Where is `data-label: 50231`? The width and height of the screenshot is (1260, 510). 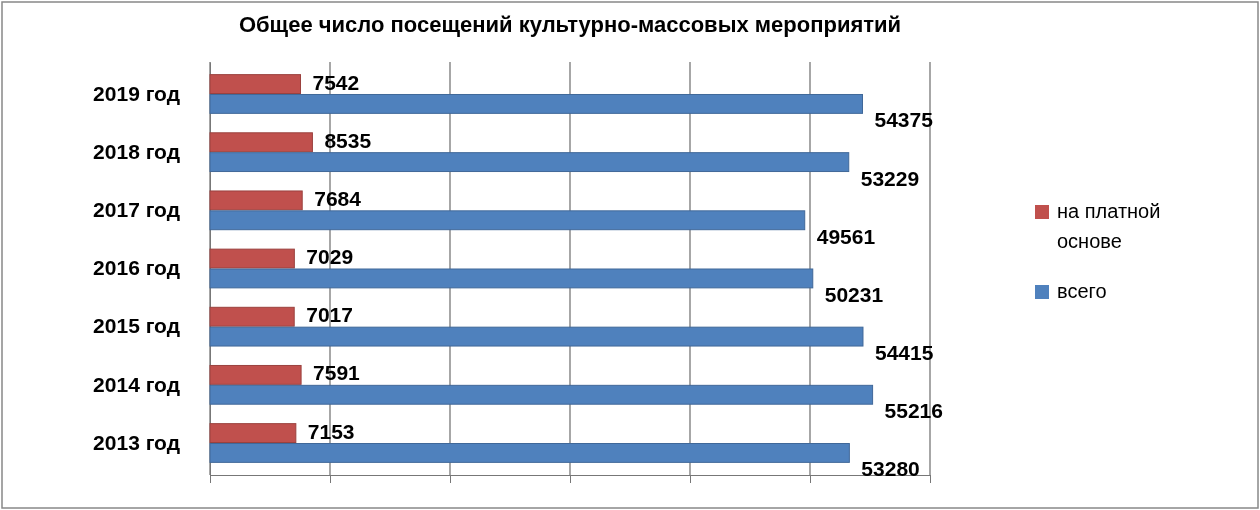 data-label: 50231 is located at coordinates (854, 294).